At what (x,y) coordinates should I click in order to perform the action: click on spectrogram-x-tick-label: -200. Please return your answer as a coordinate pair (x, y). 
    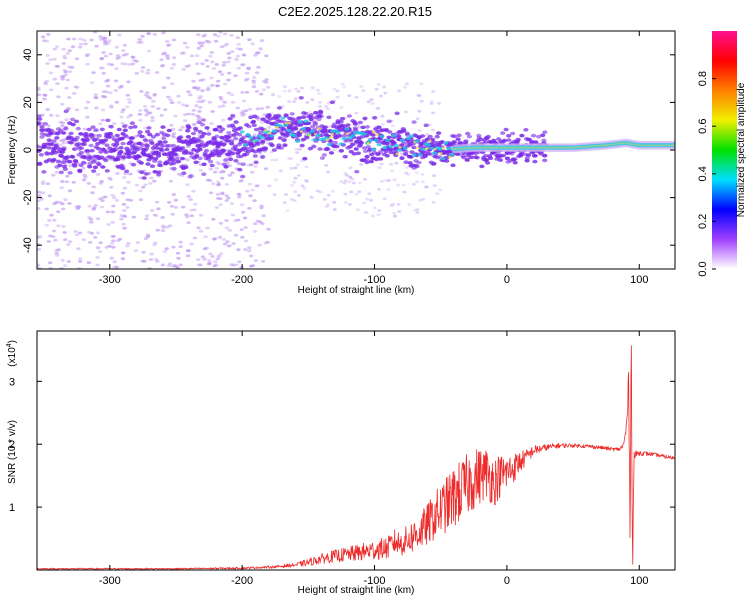
    Looking at the image, I should click on (242, 280).